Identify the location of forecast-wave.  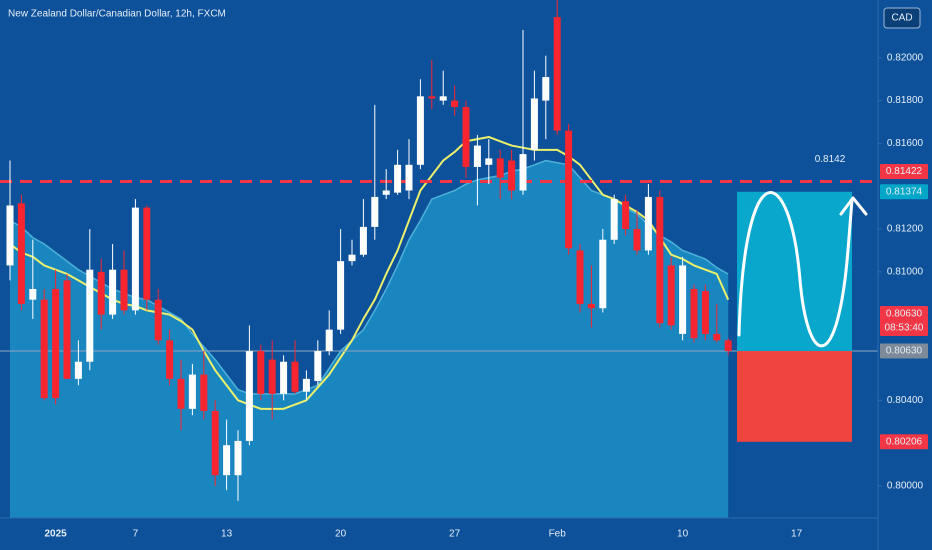
(795, 269).